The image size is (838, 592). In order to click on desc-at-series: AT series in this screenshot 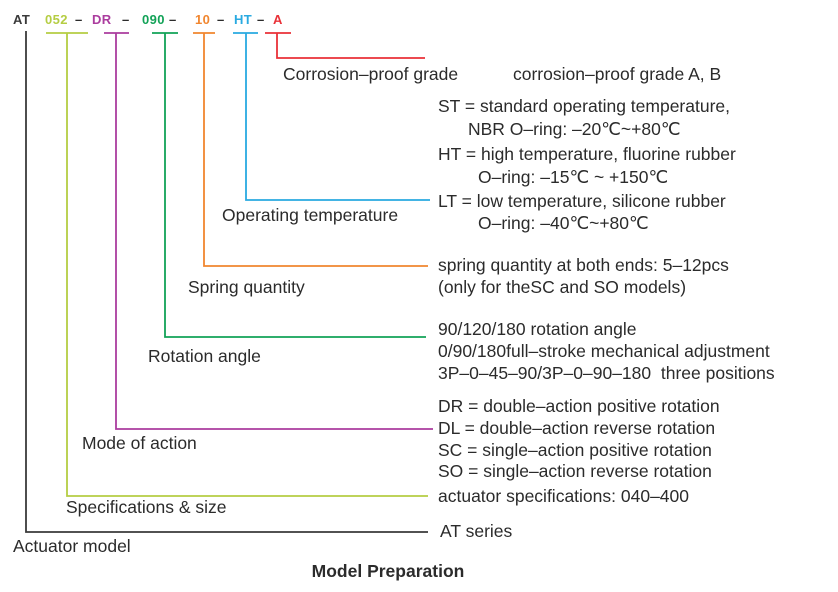, I will do `click(476, 531)`.